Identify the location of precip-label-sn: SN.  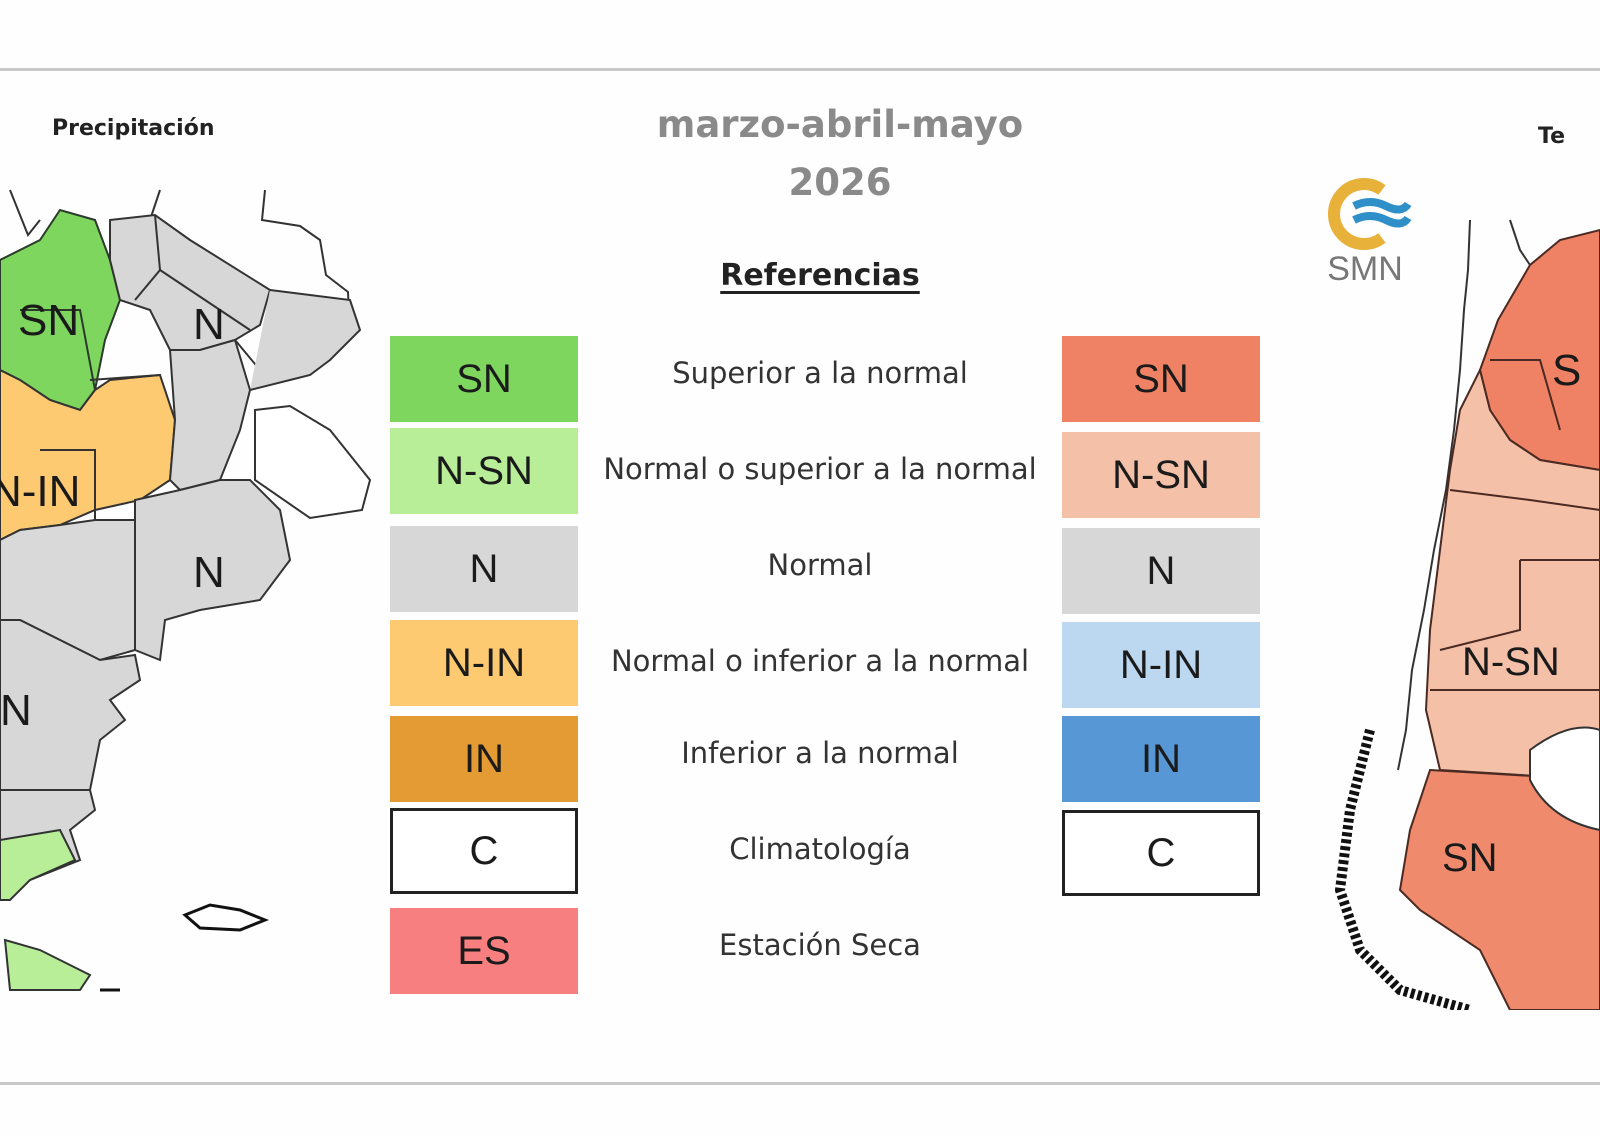
(49, 320).